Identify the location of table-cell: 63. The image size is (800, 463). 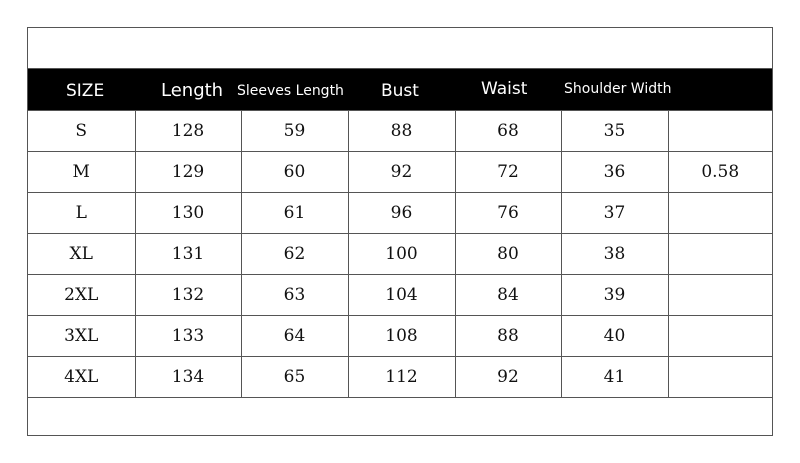
(294, 295).